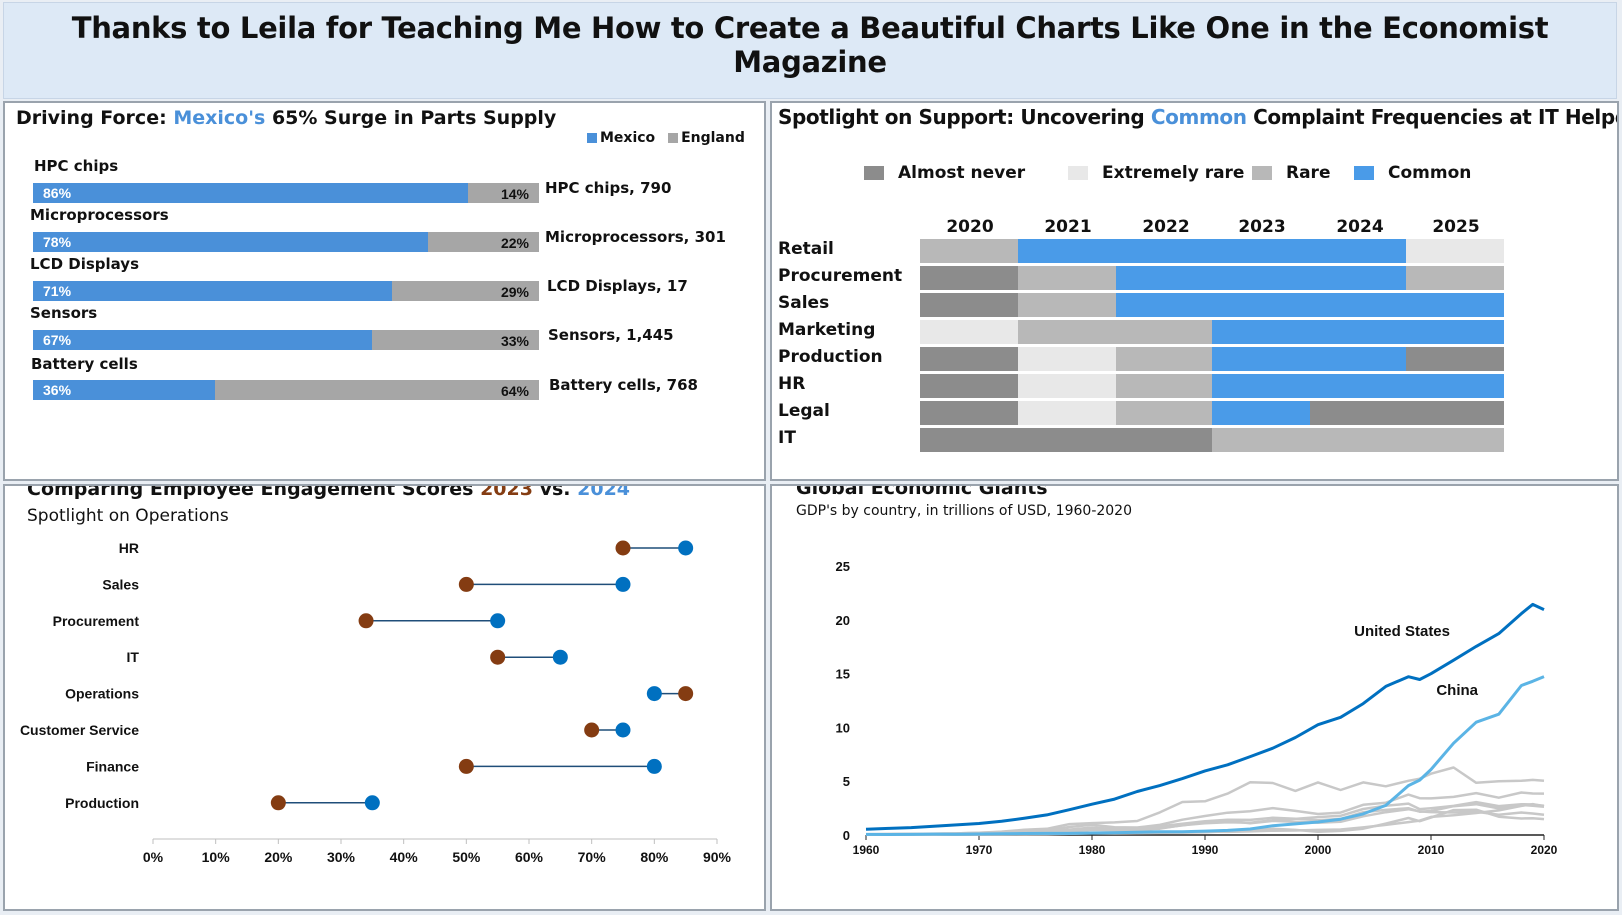 This screenshot has height=915, width=1622. I want to click on bar-mexico: 71%, so click(213, 291).